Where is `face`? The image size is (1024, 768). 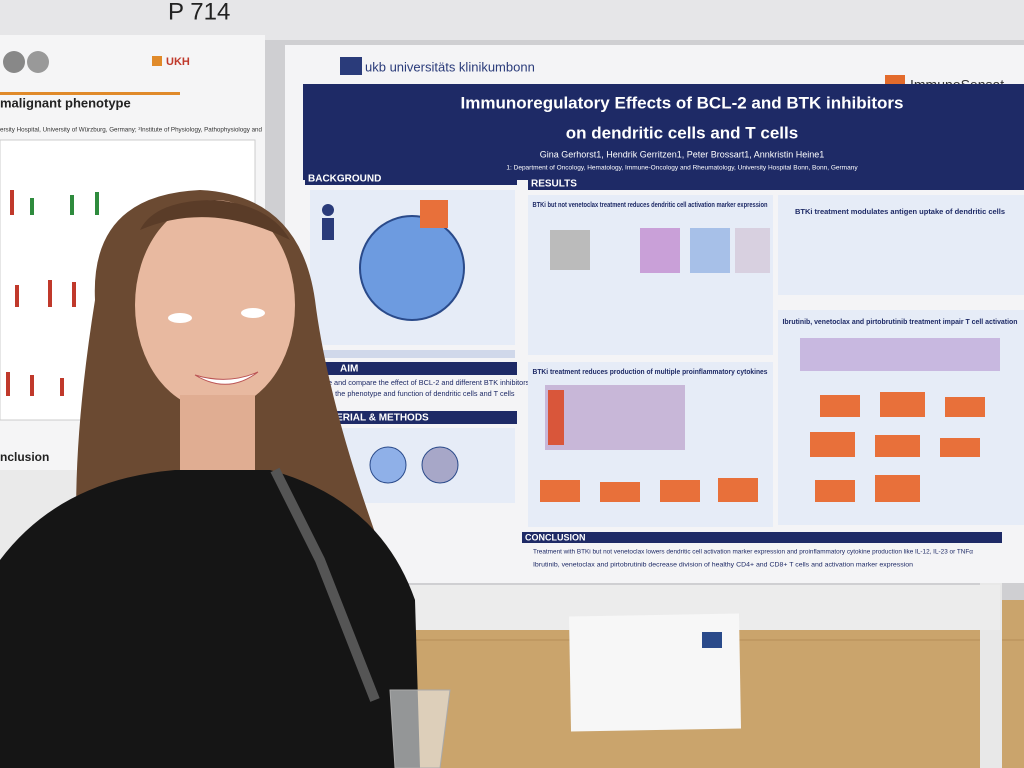
face is located at coordinates (215, 305).